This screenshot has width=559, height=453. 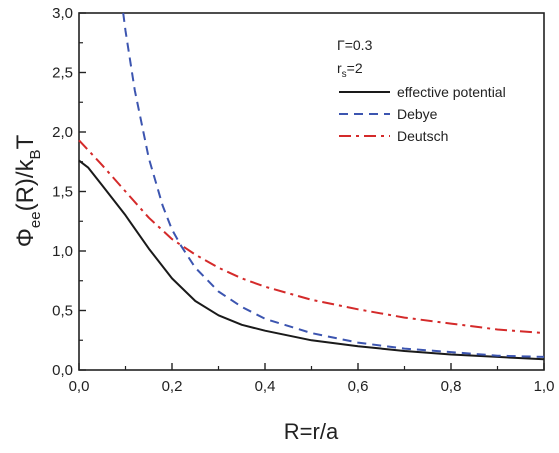 I want to click on y-tick-label: 2,5, so click(x=62, y=73).